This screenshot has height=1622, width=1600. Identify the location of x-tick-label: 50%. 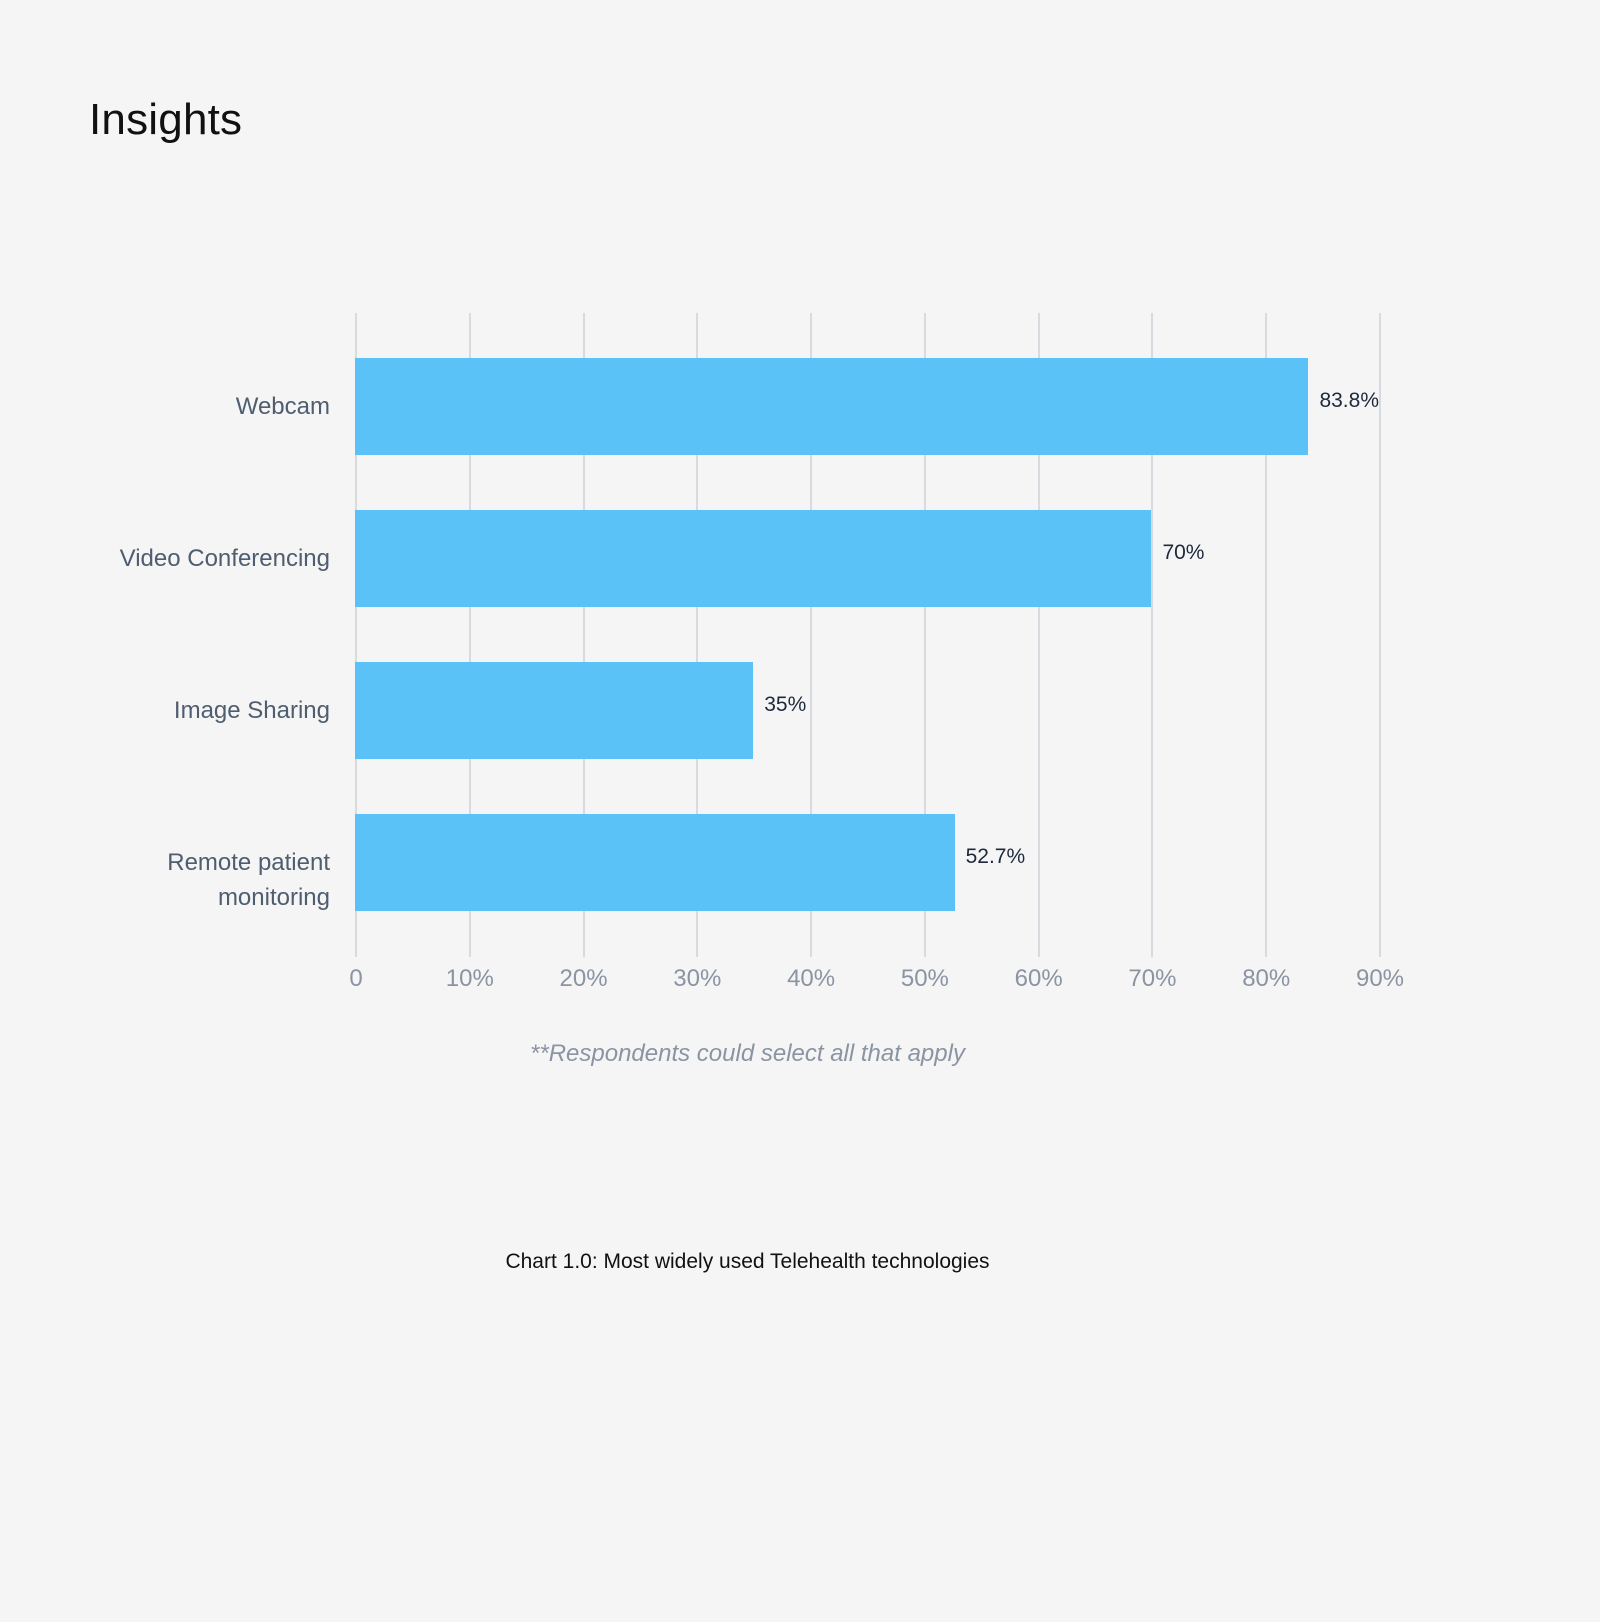
(924, 978).